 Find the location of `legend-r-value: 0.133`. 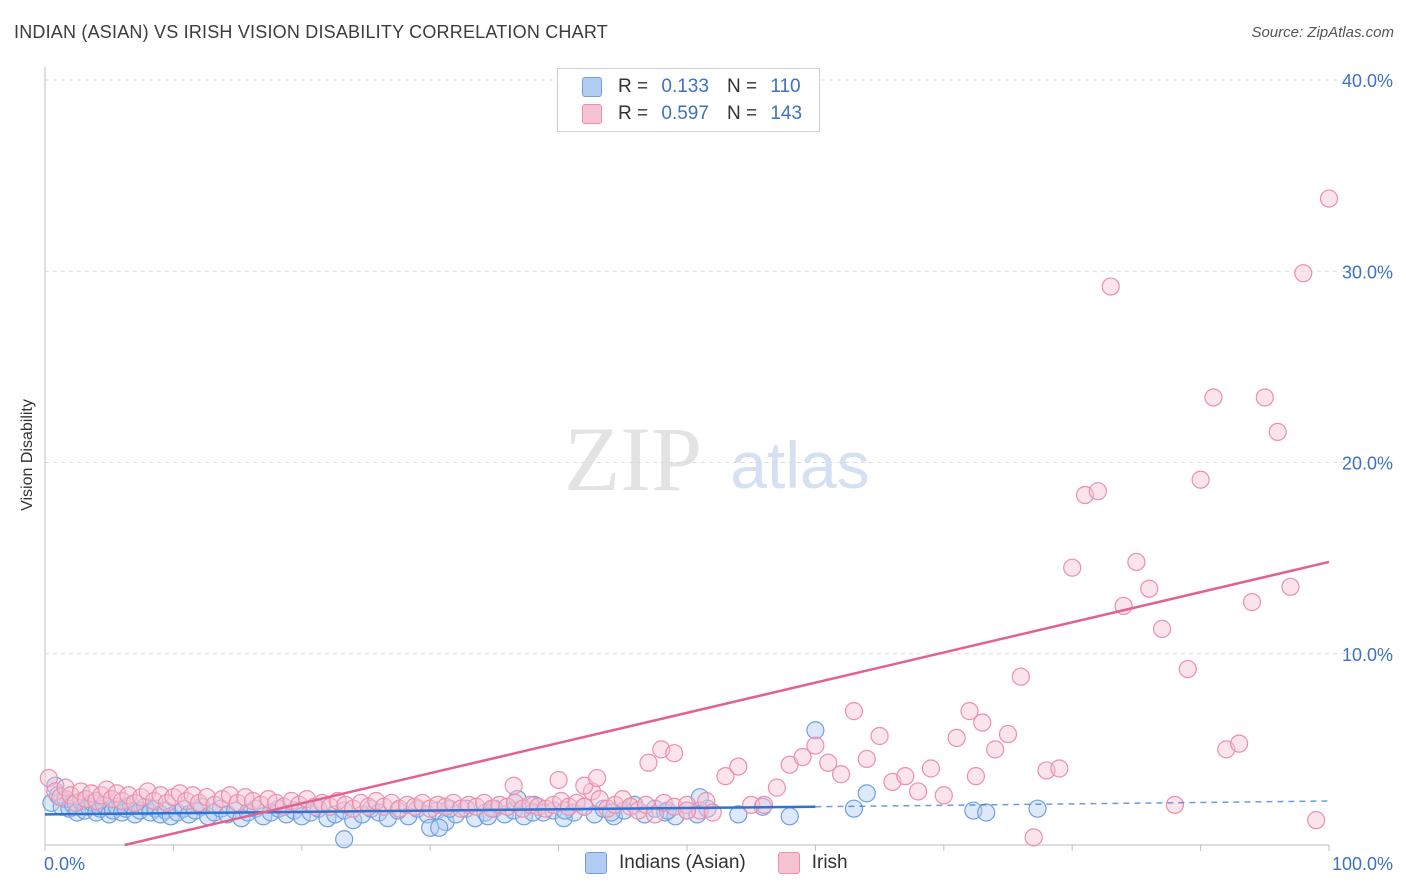

legend-r-value: 0.133 is located at coordinates (685, 86).